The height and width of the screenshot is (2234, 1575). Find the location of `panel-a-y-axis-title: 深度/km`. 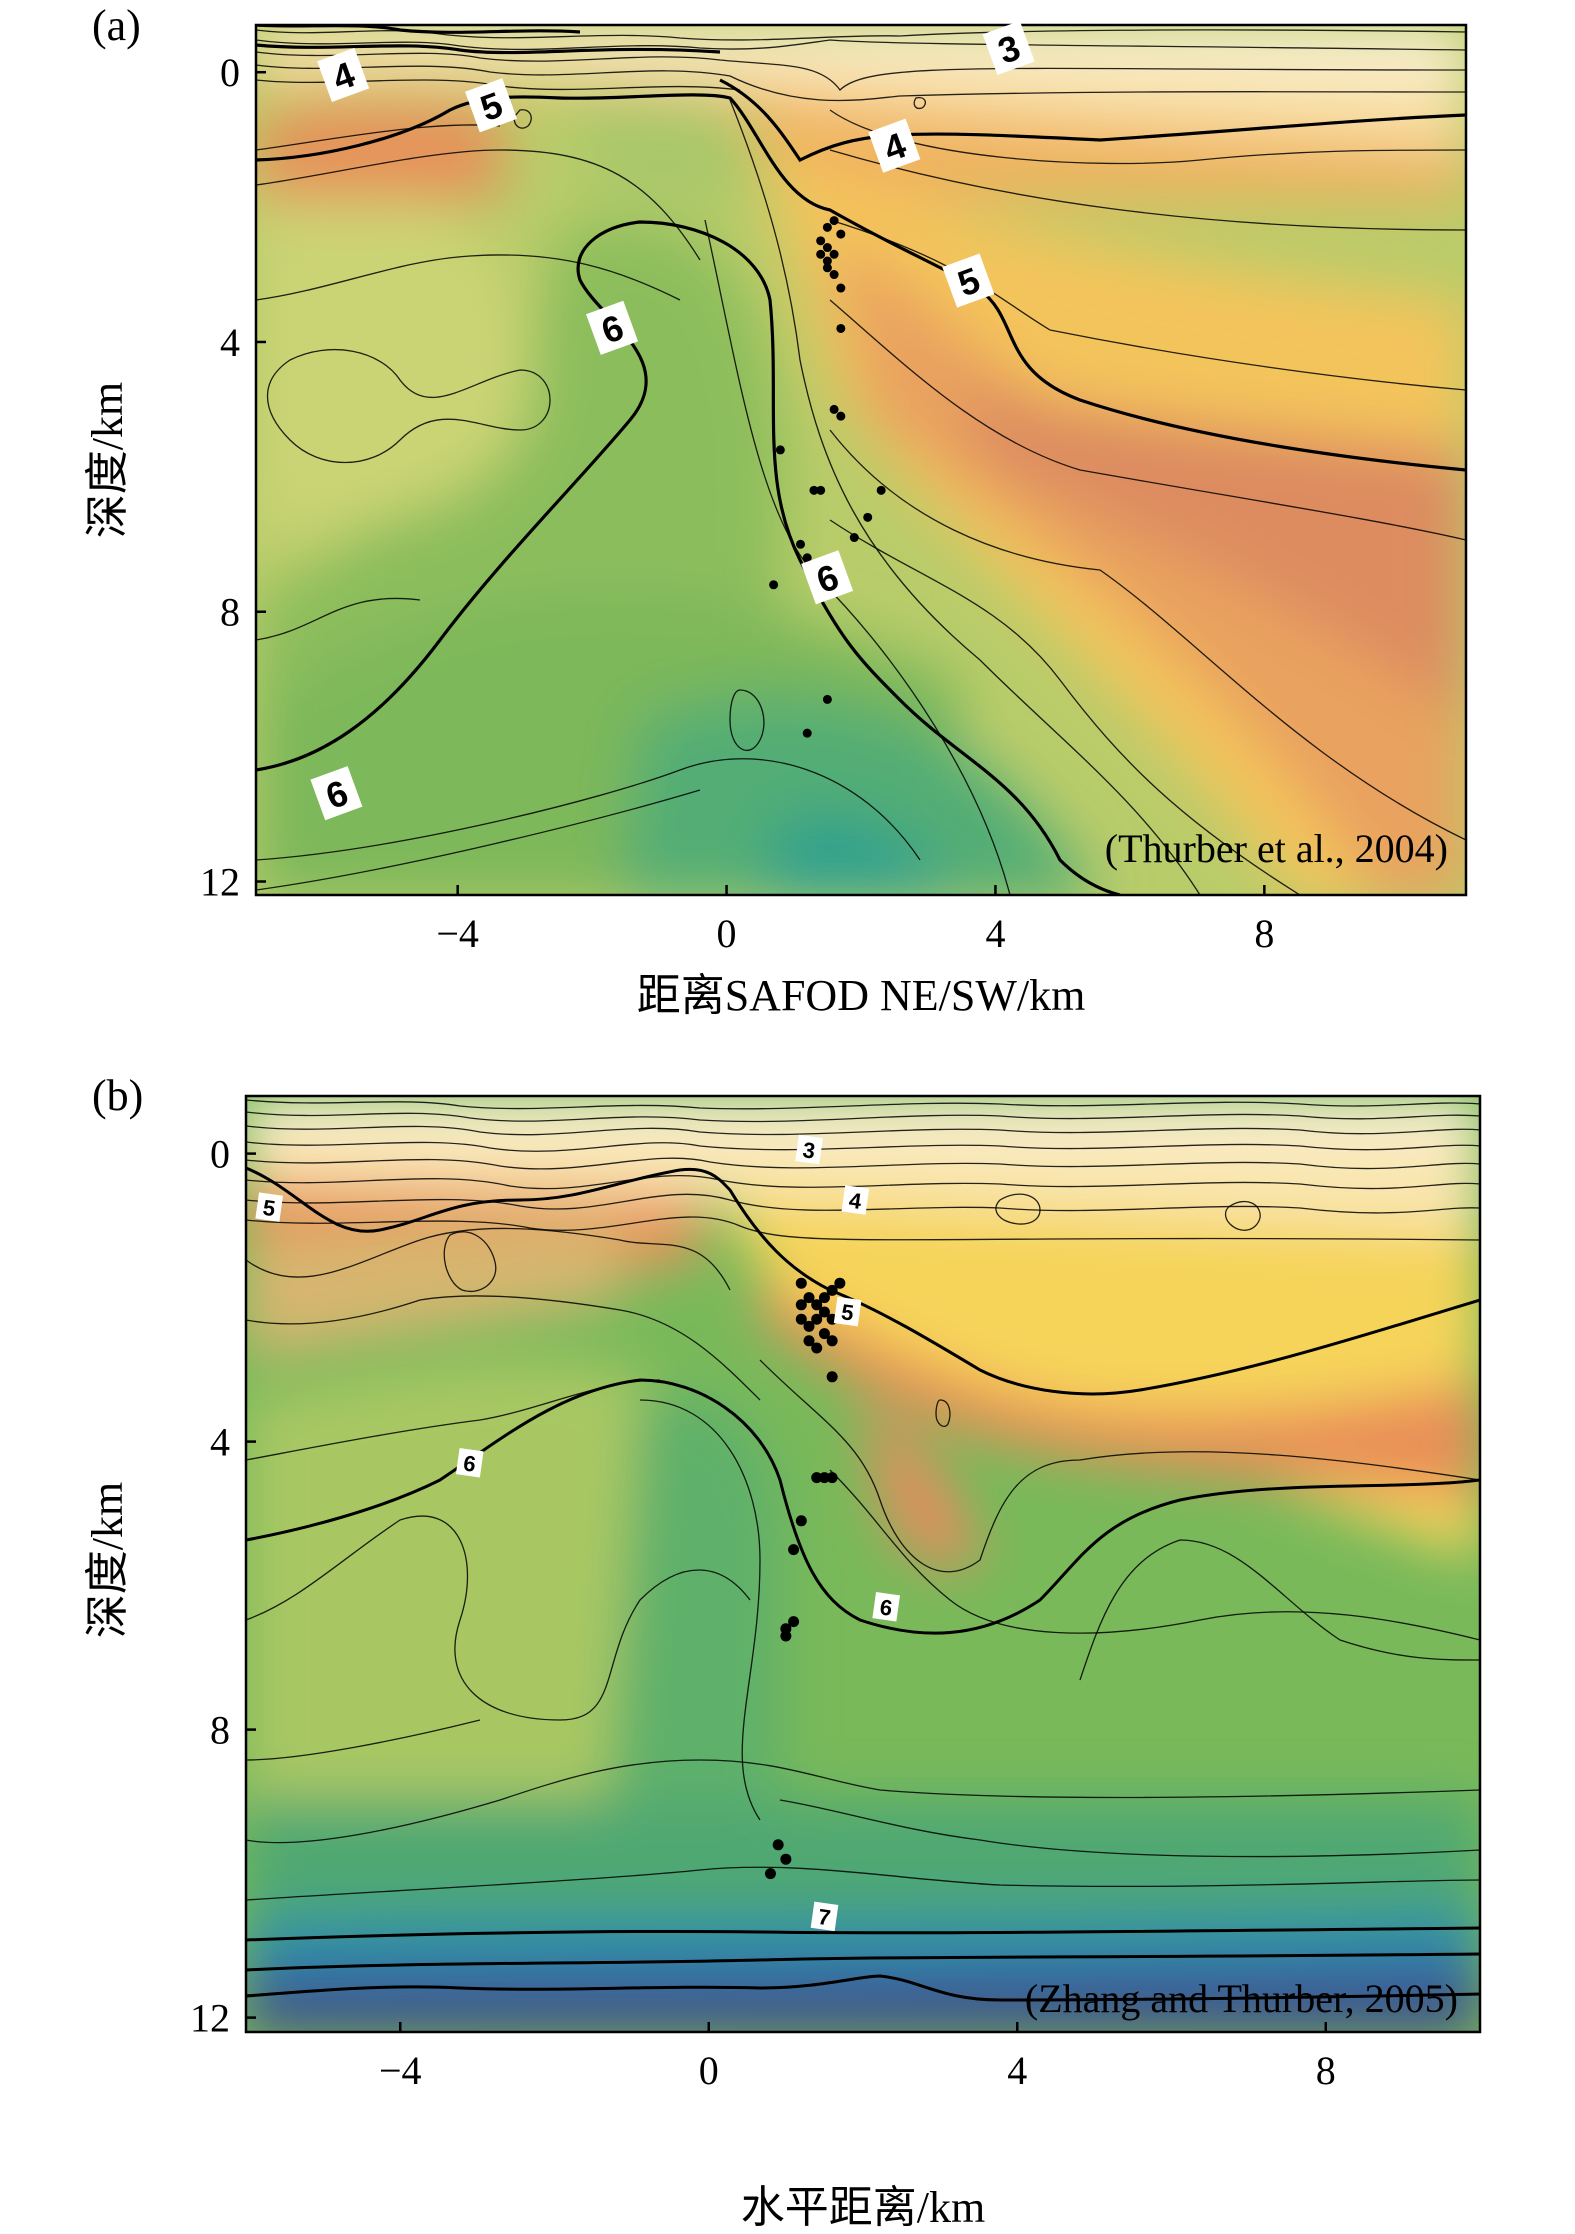

panel-a-y-axis-title: 深度/km is located at coordinates (107, 460).